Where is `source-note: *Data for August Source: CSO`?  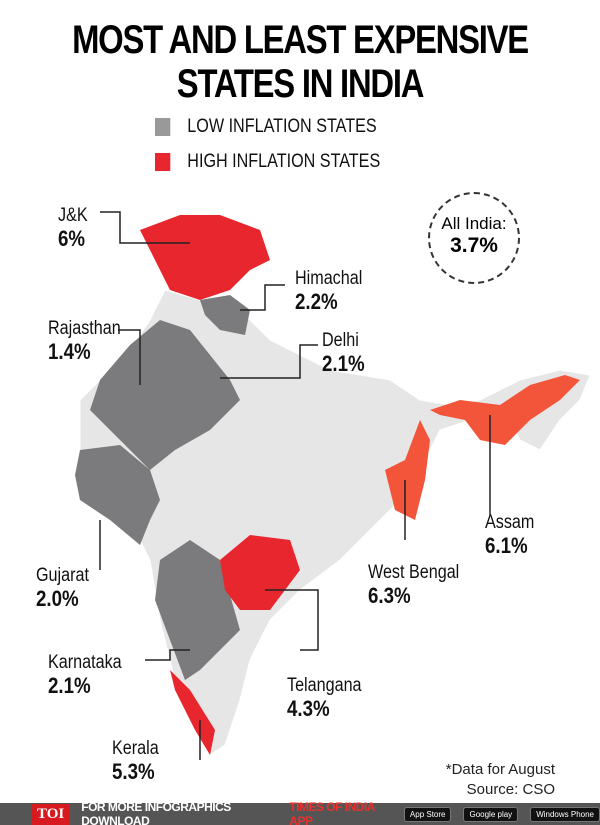
source-note: *Data for August Source: CSO is located at coordinates (500, 780).